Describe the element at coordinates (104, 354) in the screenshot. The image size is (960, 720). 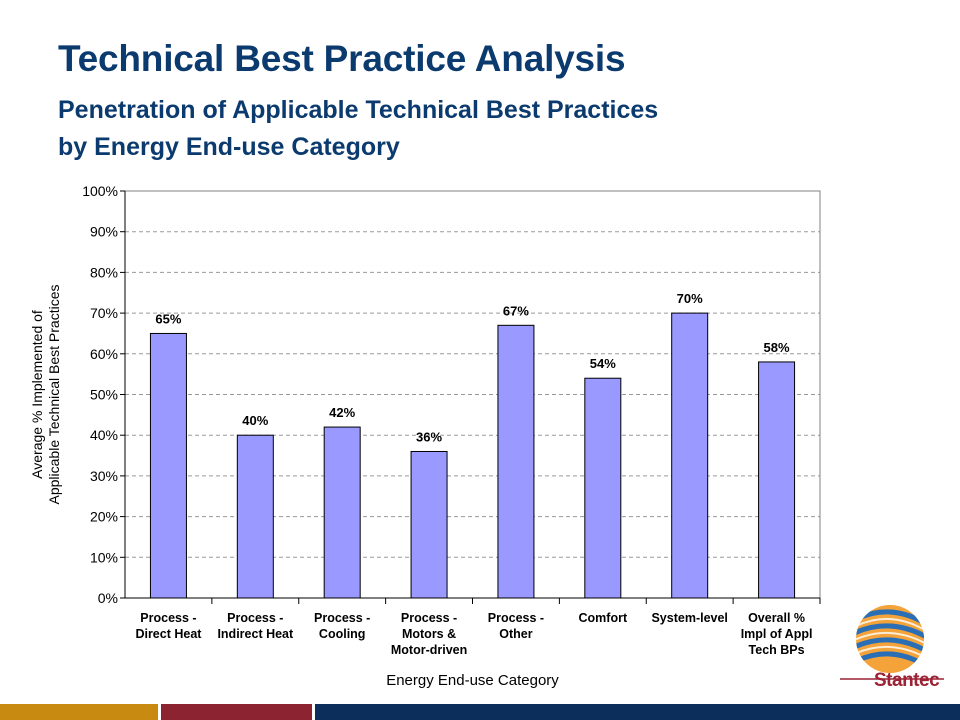
I see `y-tick-label: 60%` at that location.